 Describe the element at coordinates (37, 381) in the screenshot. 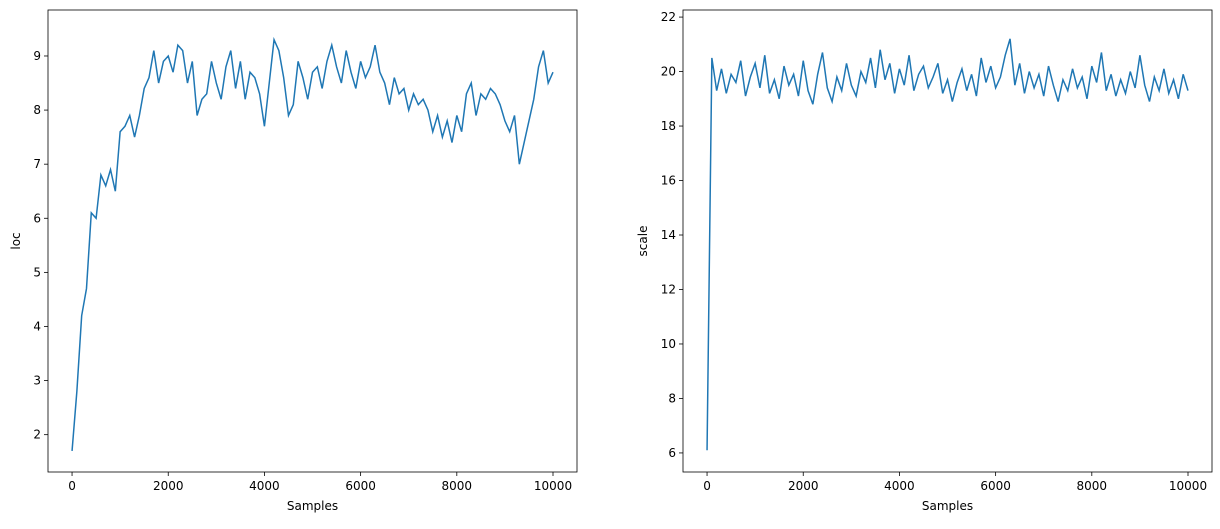

I see `y-tick-label: 3` at that location.